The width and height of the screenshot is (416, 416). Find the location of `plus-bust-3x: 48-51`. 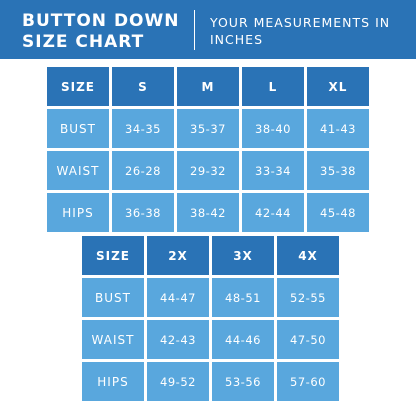

plus-bust-3x: 48-51 is located at coordinates (243, 297).